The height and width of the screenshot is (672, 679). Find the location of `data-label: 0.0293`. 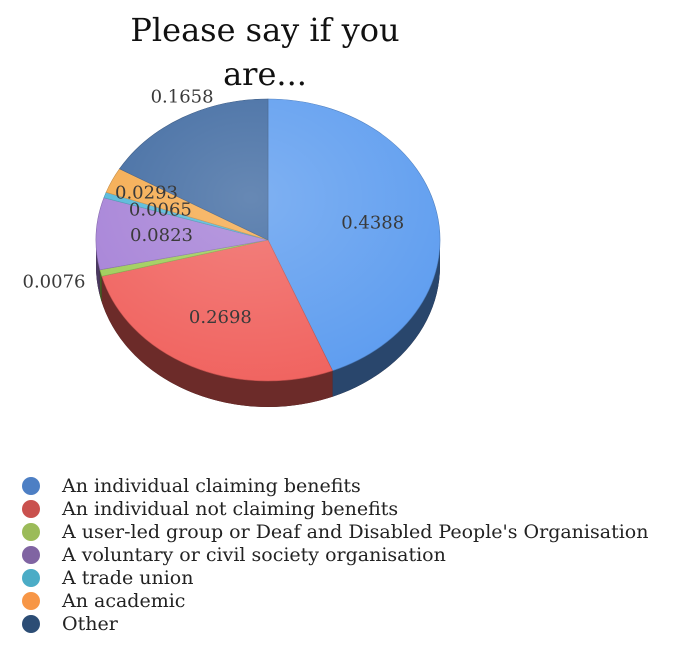

data-label: 0.0293 is located at coordinates (146, 192).